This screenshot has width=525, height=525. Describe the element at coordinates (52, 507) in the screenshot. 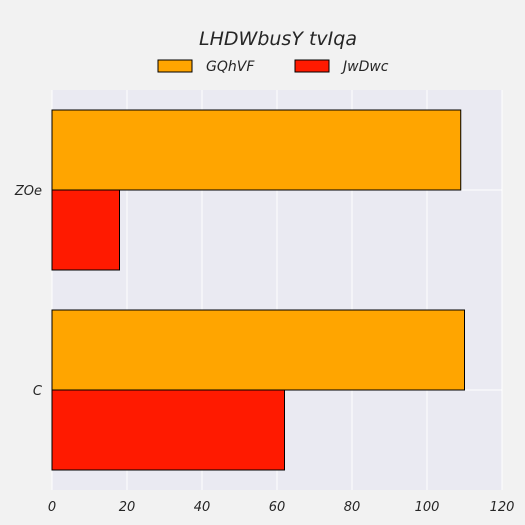

I see `x-tick-label-0: 0` at that location.